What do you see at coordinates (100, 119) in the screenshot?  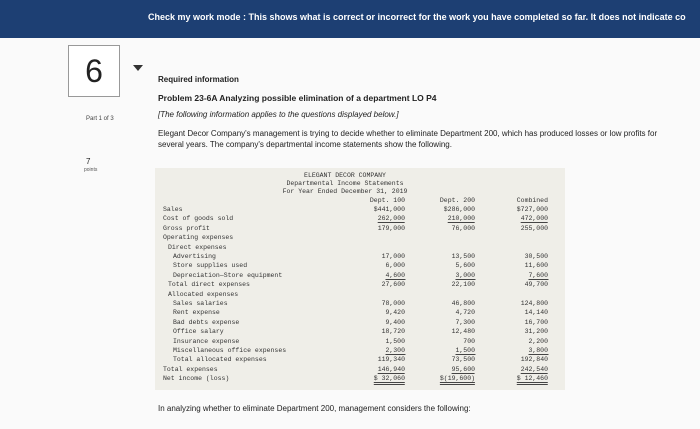 I see `part-label: Part 1 of 3` at bounding box center [100, 119].